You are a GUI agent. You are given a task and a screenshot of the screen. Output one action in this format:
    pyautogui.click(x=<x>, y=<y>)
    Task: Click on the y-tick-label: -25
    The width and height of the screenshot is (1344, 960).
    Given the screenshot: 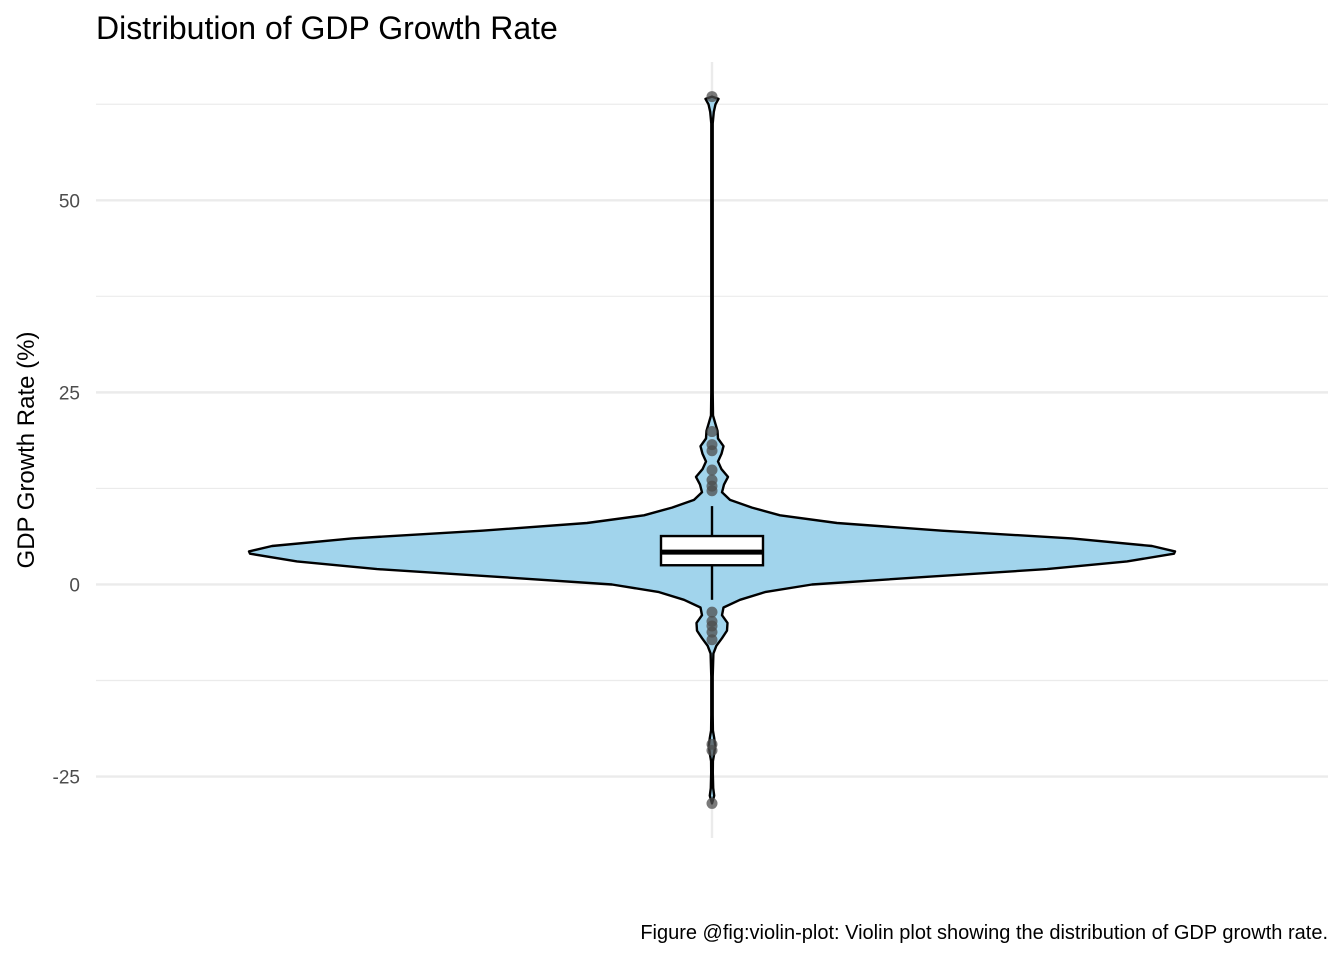 What is the action you would take?
    pyautogui.click(x=66, y=778)
    